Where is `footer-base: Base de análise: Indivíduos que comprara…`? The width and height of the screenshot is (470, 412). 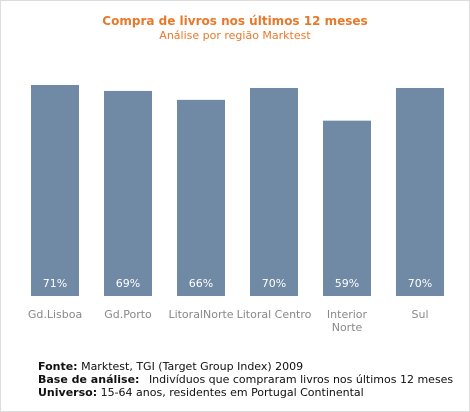 footer-base: Base de análise: Indivíduos que comprara… is located at coordinates (245, 379).